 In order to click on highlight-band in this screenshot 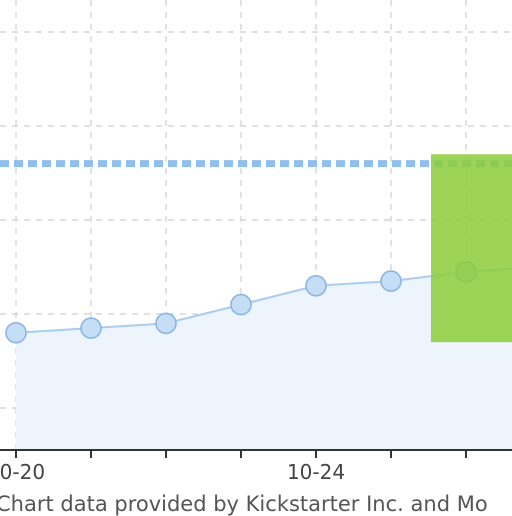, I will do `click(471, 248)`.